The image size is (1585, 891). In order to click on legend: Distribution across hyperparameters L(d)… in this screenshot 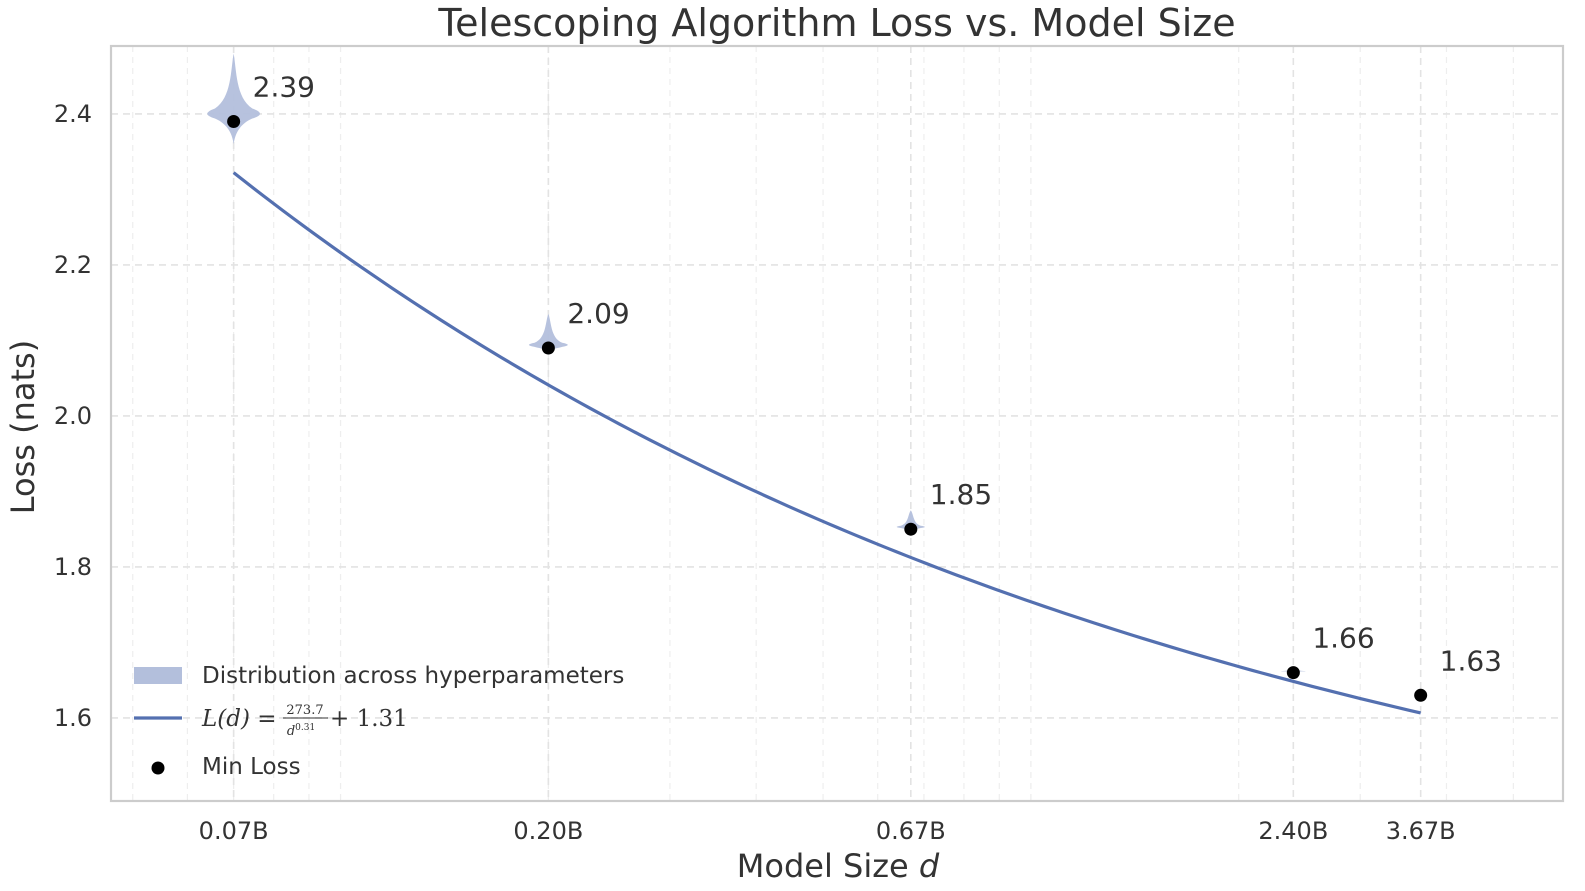, I will do `click(379, 721)`.